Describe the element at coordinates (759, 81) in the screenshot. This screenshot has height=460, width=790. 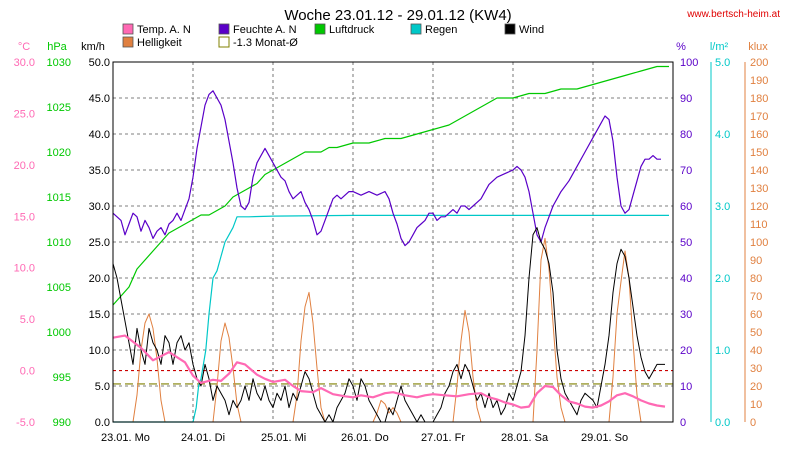
I see `tick-label: 190` at that location.